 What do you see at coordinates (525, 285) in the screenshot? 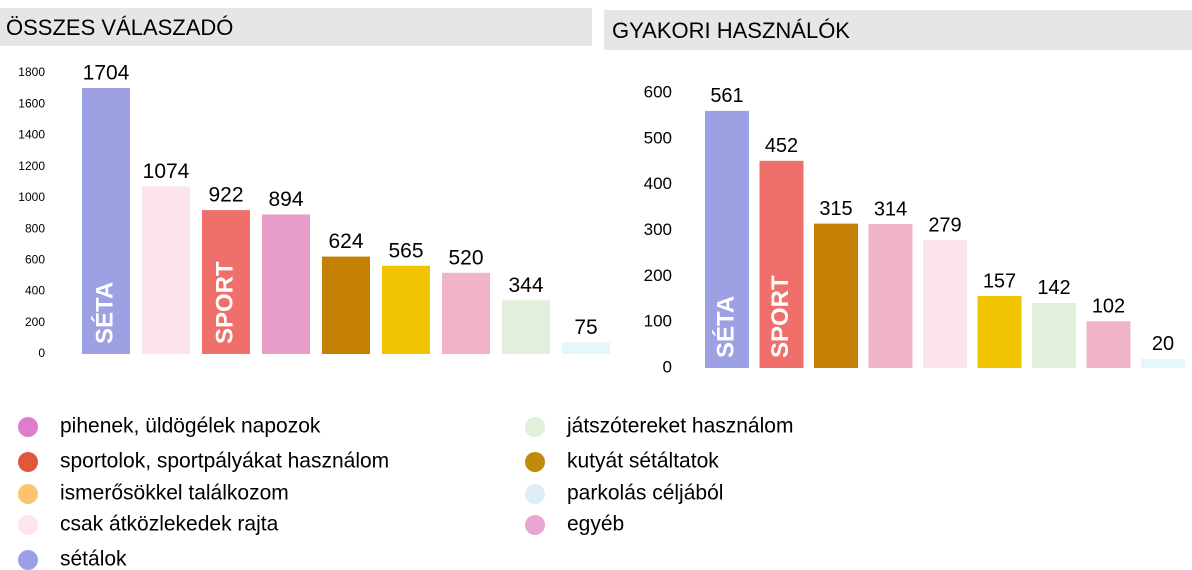
I see `value-label: 344` at bounding box center [525, 285].